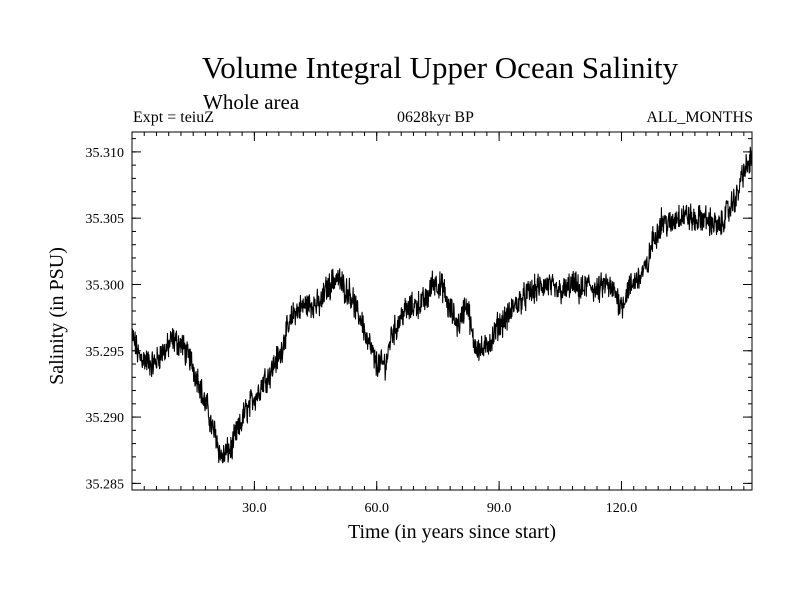 The width and height of the screenshot is (800, 600). Describe the element at coordinates (699, 117) in the screenshot. I see `months-label: ALL_MONTHS` at that location.